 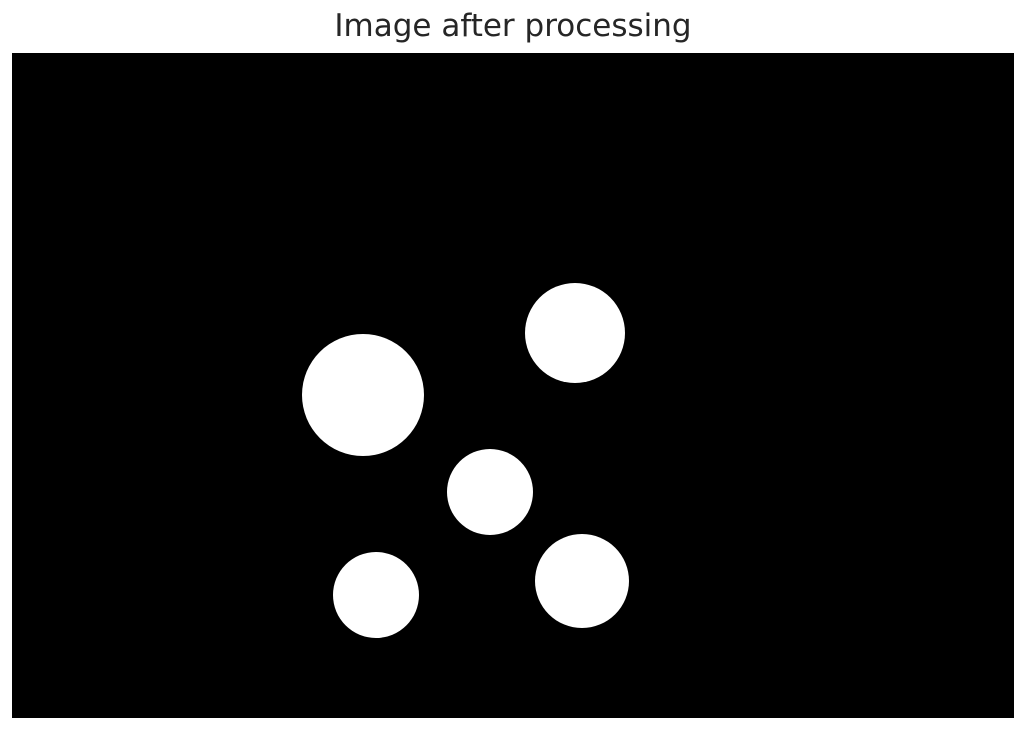 What do you see at coordinates (363, 395) in the screenshot?
I see `white-blob-large-left` at bounding box center [363, 395].